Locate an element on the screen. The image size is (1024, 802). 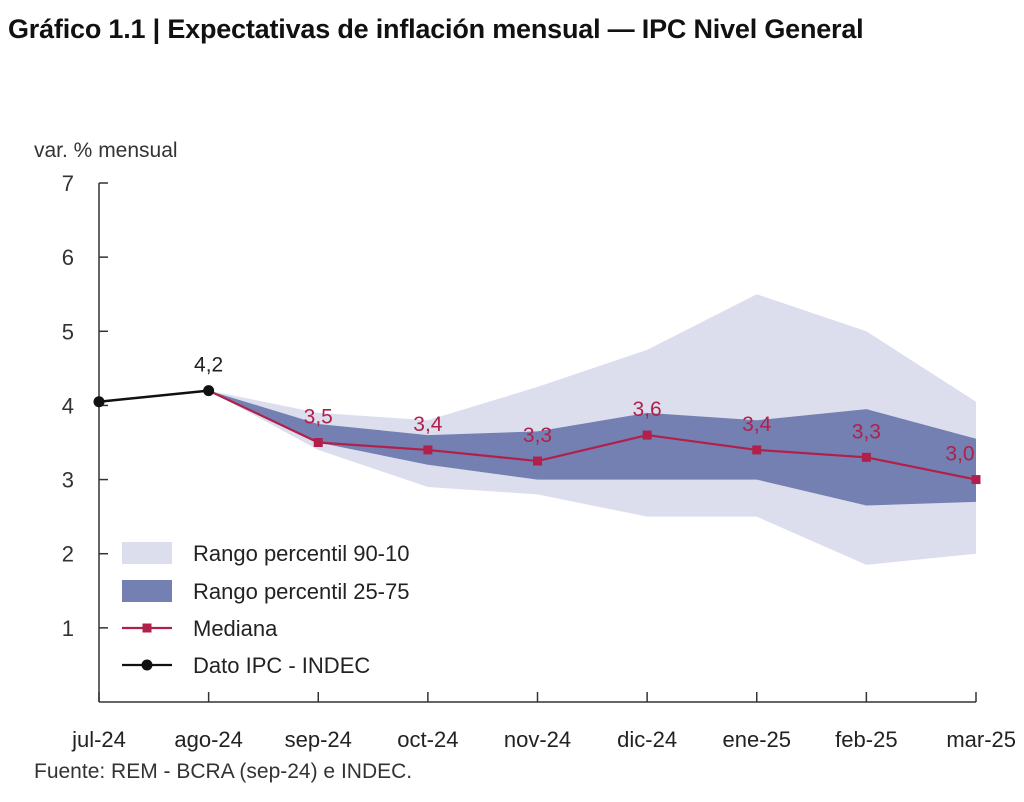
lines-layer is located at coordinates (537, 435).